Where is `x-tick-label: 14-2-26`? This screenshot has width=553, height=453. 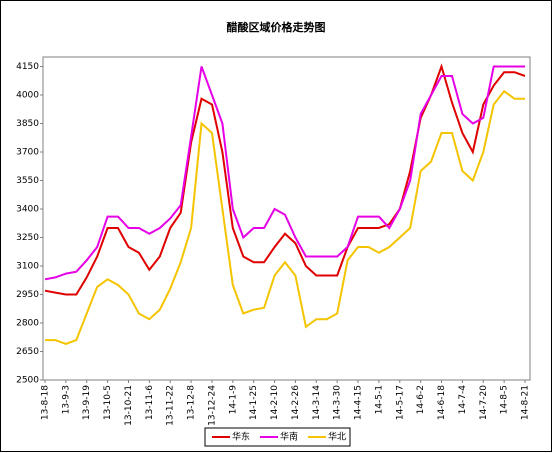
x-tick-label: 14-2-26 is located at coordinates (296, 402).